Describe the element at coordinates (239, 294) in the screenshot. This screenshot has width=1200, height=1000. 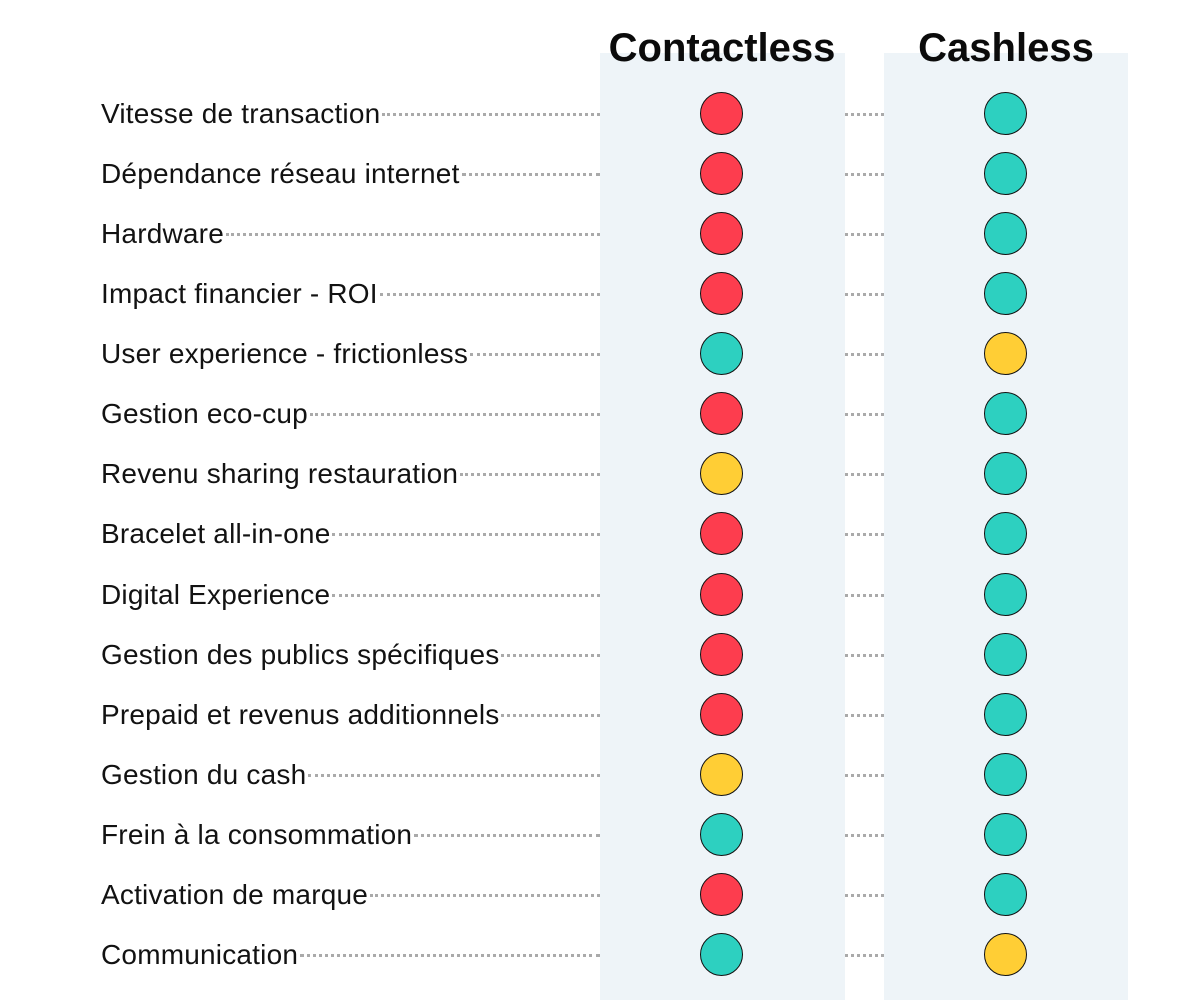
I see `criteria-label: Impact financier - ROI` at that location.